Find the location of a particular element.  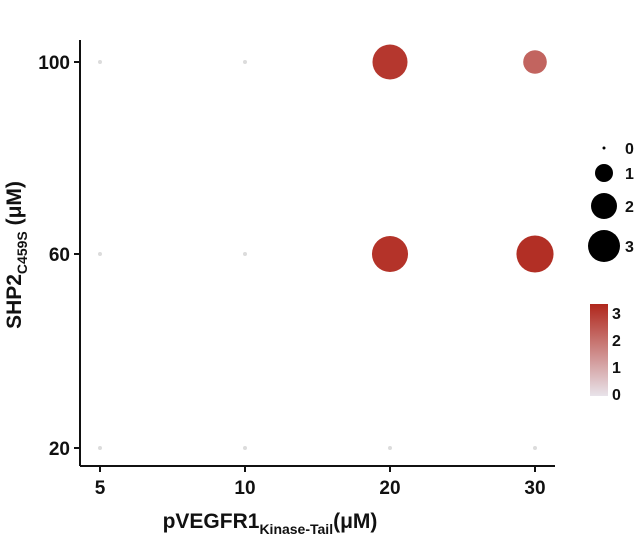

x-tick-label: 20 is located at coordinates (389, 488).